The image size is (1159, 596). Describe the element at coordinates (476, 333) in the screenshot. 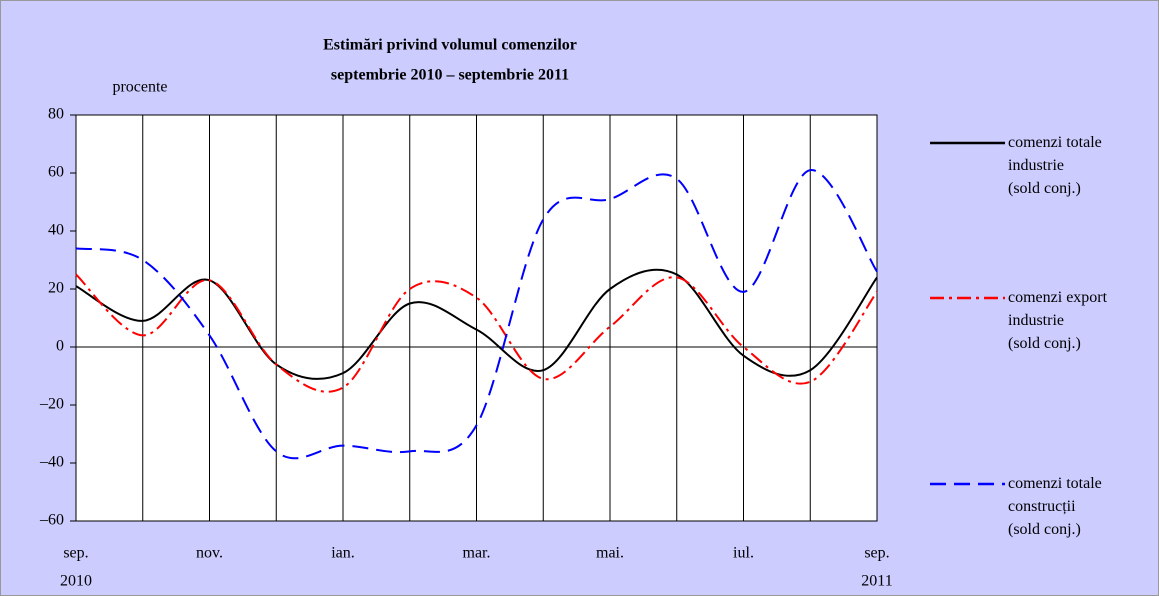

I see `series-line` at that location.